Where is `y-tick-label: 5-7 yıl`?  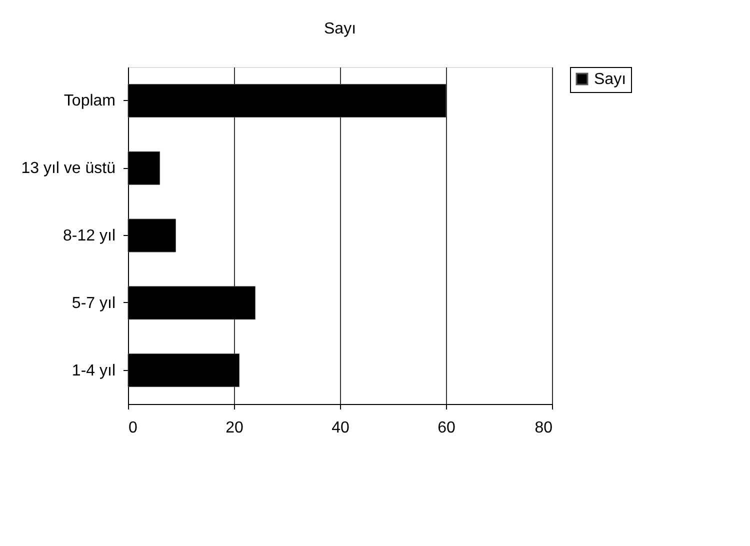
y-tick-label: 5-7 yıl is located at coordinates (94, 303).